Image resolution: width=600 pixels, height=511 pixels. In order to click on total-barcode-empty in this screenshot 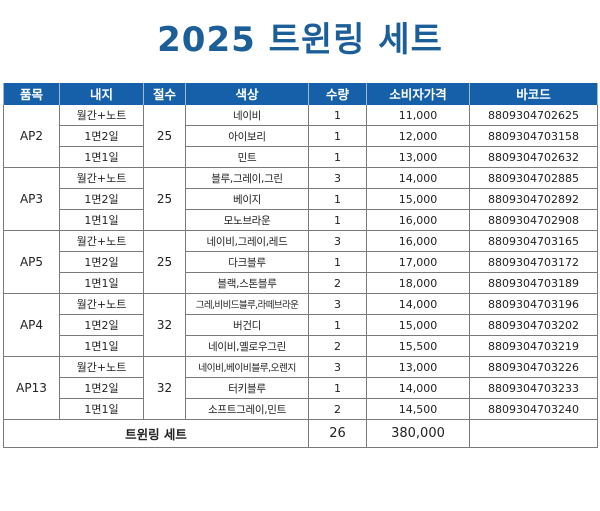, I will do `click(533, 433)`.